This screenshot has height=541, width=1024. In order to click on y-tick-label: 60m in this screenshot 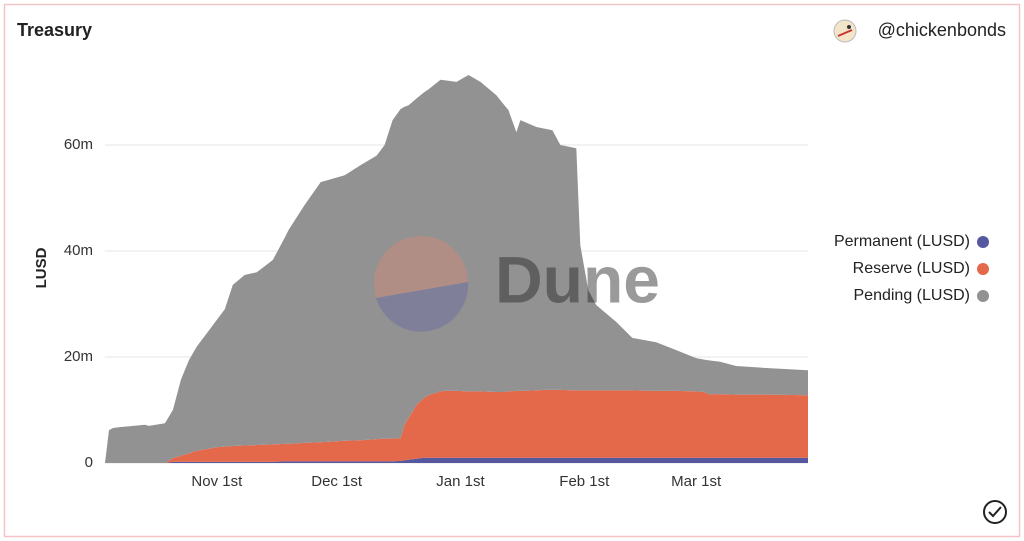, I will do `click(78, 144)`.